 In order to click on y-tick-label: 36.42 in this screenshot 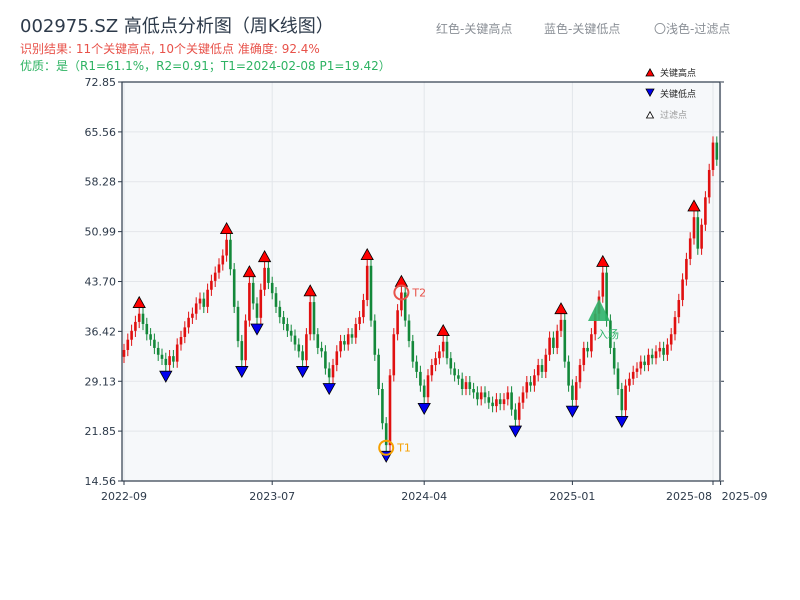, I will do `click(101, 331)`.